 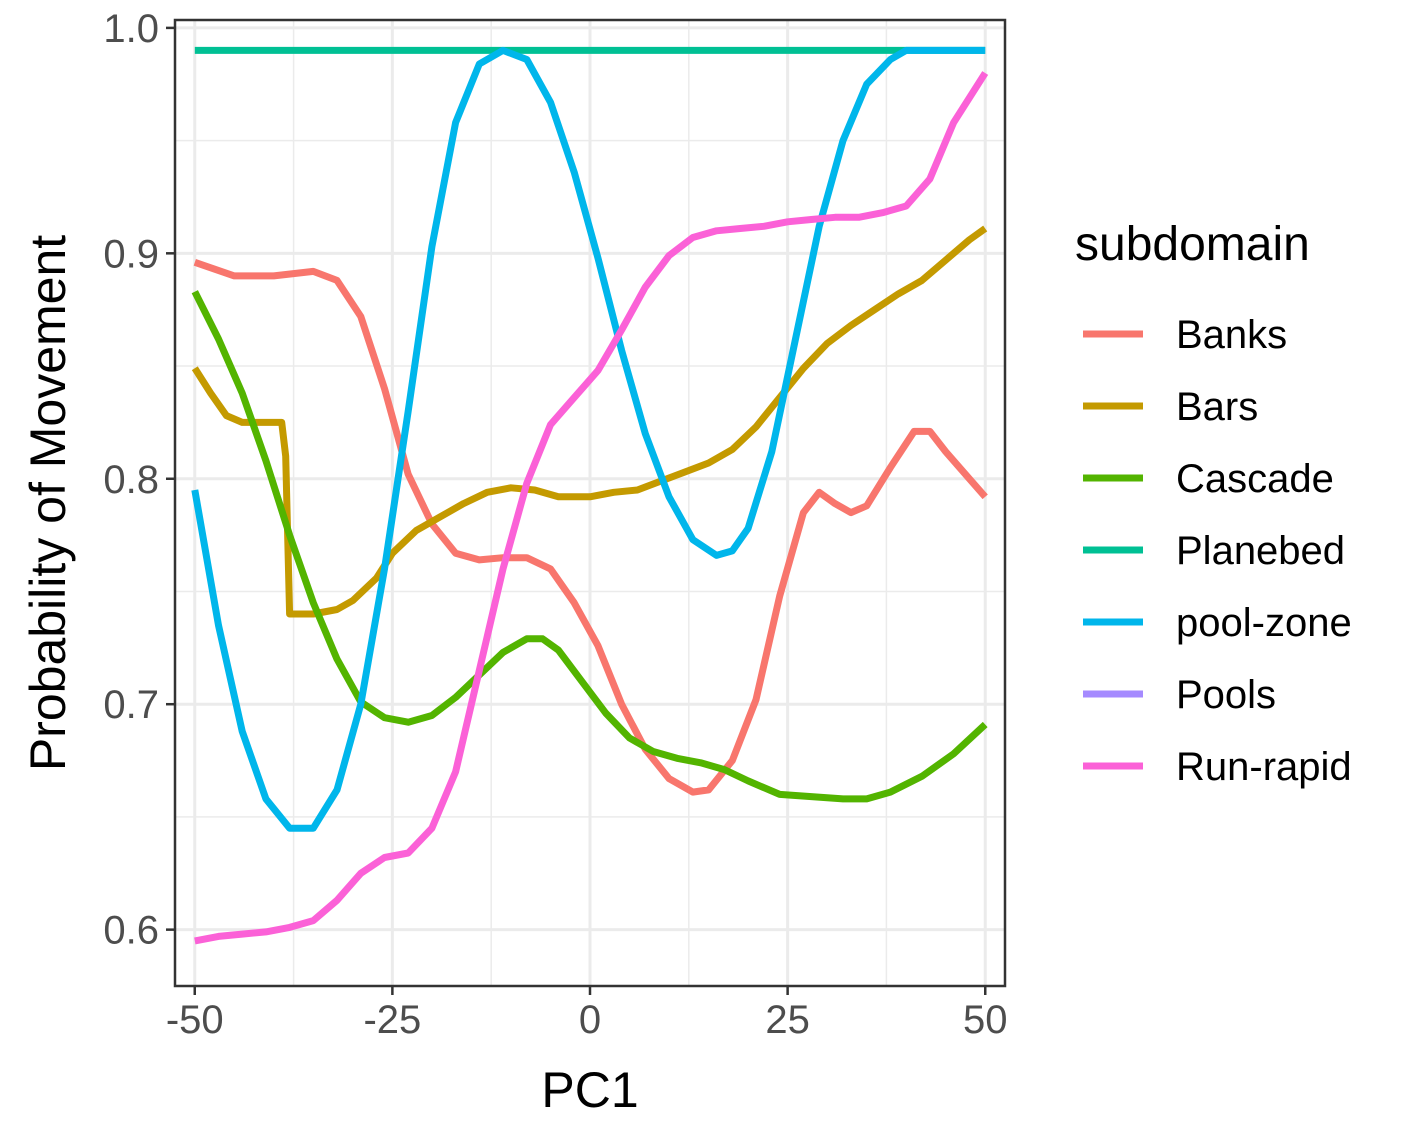 What do you see at coordinates (1255, 479) in the screenshot?
I see `legend-label: Cascade` at bounding box center [1255, 479].